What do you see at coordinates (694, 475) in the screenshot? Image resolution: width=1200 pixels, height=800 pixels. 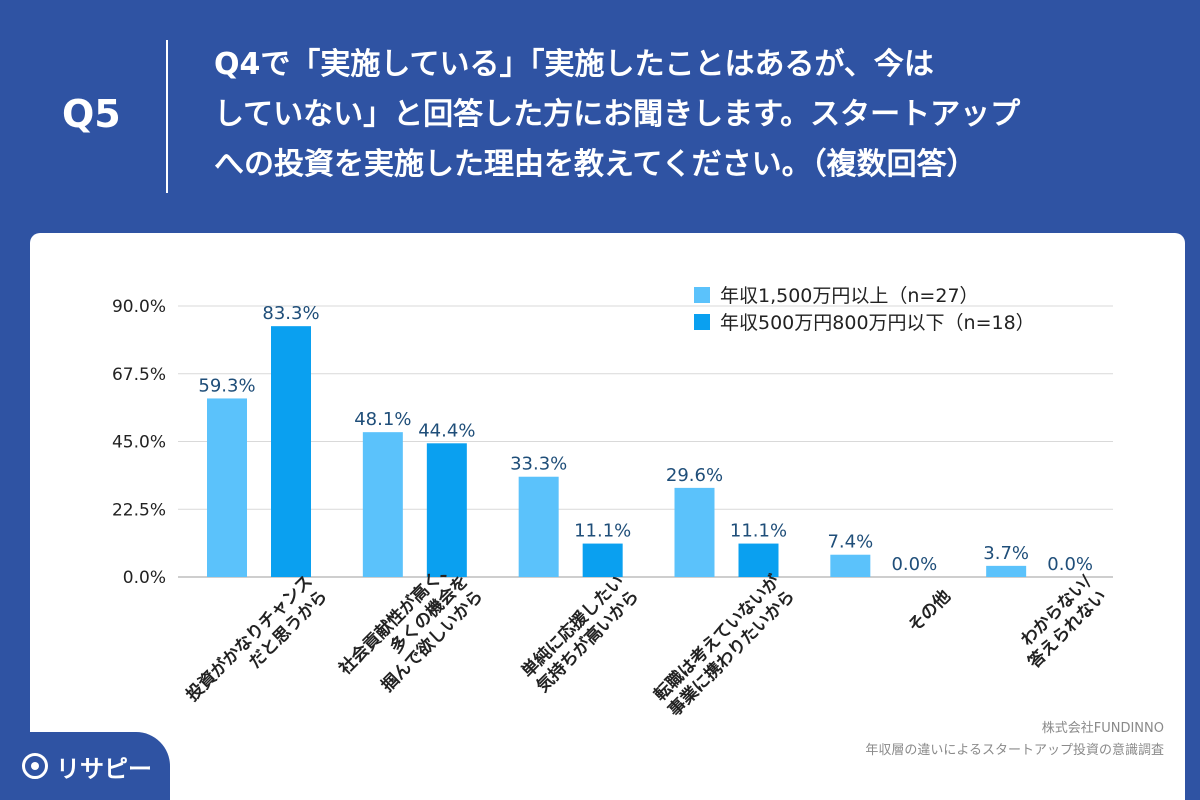 I see `data-label: 29.6%` at bounding box center [694, 475].